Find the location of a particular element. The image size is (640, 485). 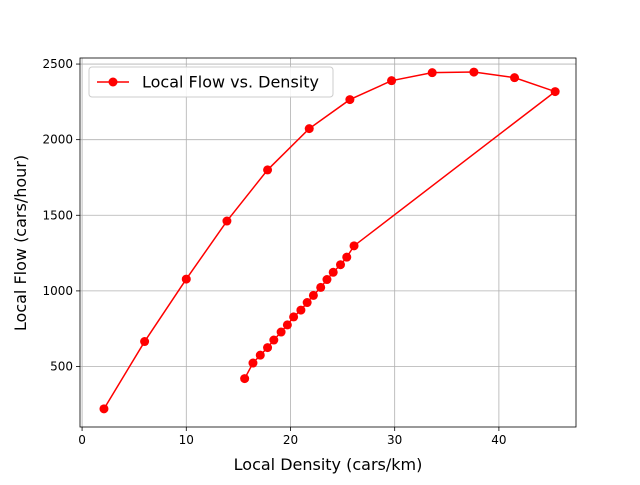

y-tick-label: 1500 is located at coordinates (57, 215).